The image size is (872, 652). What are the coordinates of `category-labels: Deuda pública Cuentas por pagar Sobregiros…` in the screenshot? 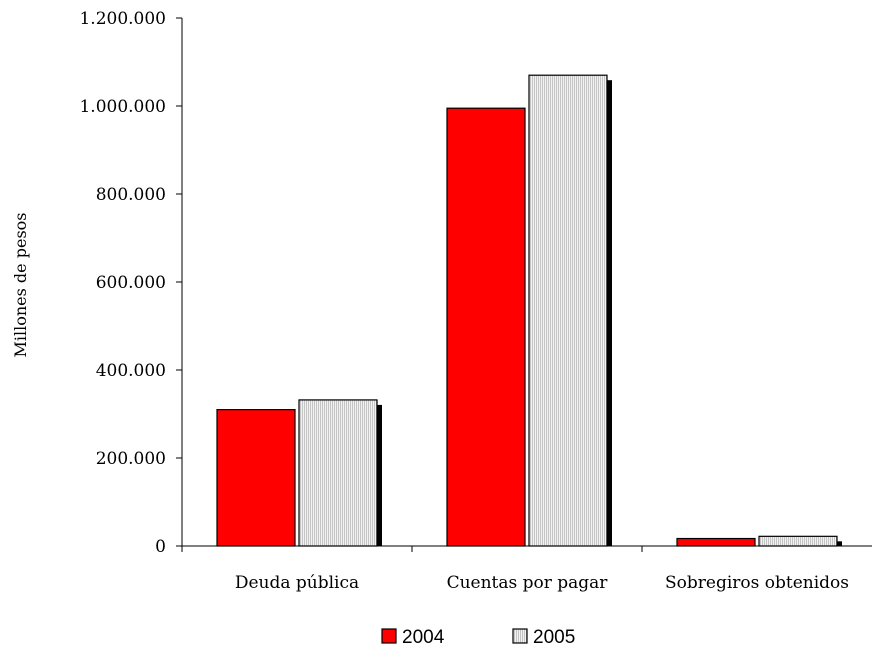 It's located at (542, 583).